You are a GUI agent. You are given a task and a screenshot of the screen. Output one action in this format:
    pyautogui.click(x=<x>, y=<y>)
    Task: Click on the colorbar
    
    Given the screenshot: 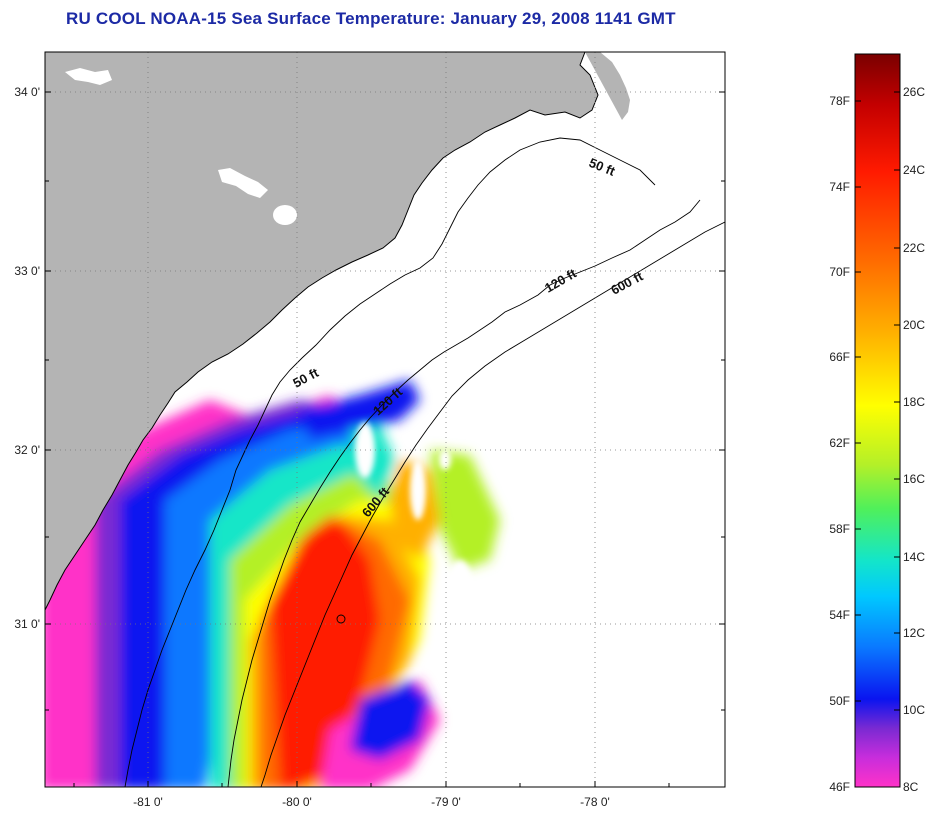 What is the action you would take?
    pyautogui.click(x=877, y=420)
    